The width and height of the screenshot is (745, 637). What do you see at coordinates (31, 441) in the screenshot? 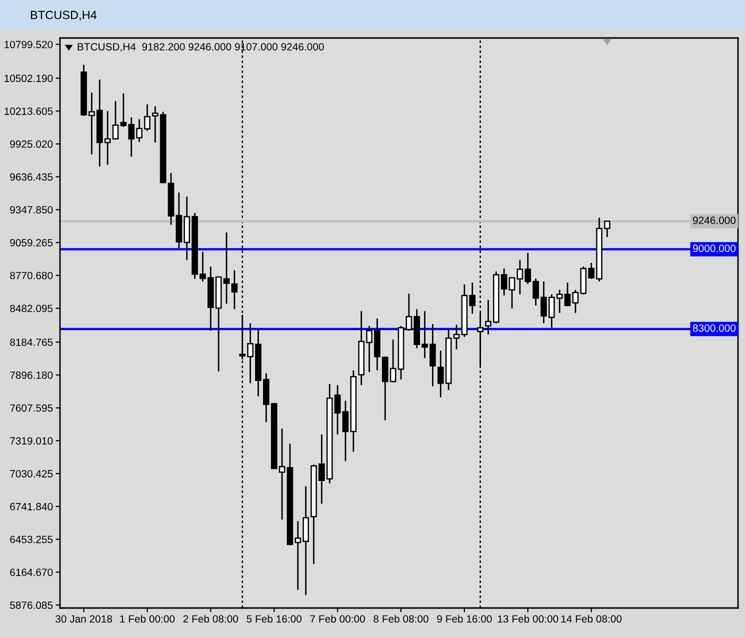
I see `y-tick-label: 7319.010` at bounding box center [31, 441].